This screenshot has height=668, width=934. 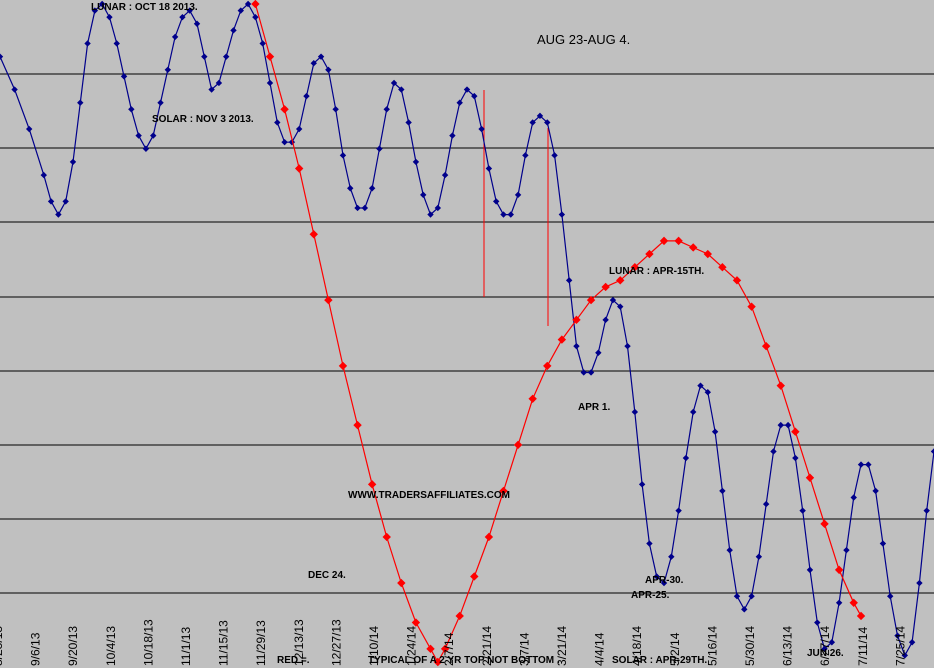 What do you see at coordinates (464, 660) in the screenshot?
I see `annotation-typical: TYPICAL OF A 2 YR TOP NOT BOTTOM .` at bounding box center [464, 660].